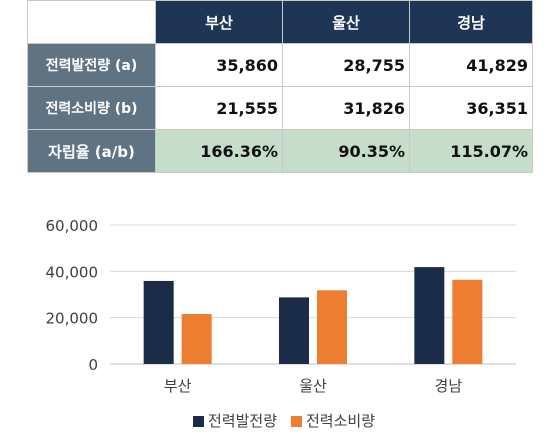 This screenshot has height=439, width=550. I want to click on table-row: 전력발전량 (a) 35,860 28,755 41,829, so click(280, 65).